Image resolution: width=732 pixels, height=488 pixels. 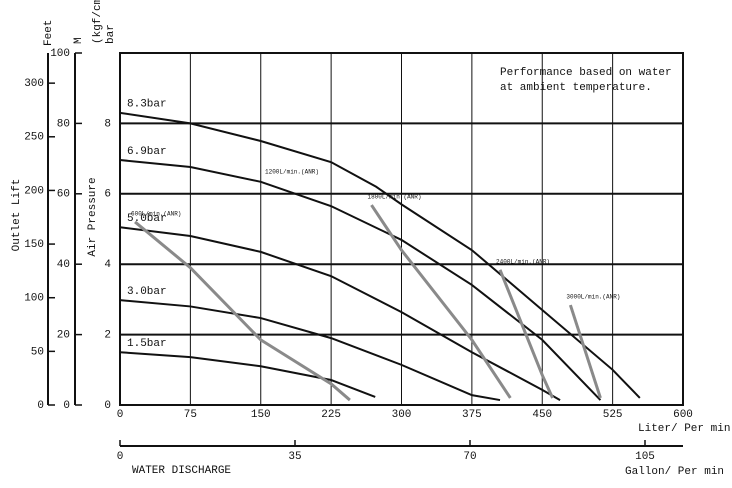 What do you see at coordinates (63, 124) in the screenshot?
I see `y2-tick-label: 80` at bounding box center [63, 124].